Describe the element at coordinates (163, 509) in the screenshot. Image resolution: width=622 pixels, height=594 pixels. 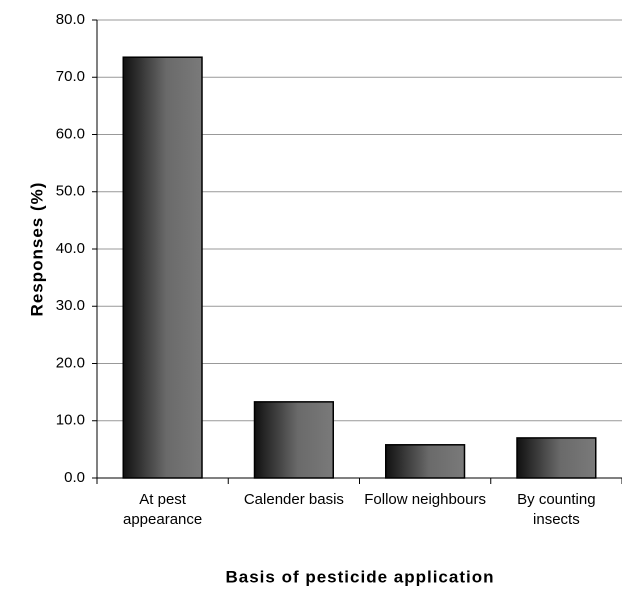
I see `x-tick-label: At pest appearance` at that location.